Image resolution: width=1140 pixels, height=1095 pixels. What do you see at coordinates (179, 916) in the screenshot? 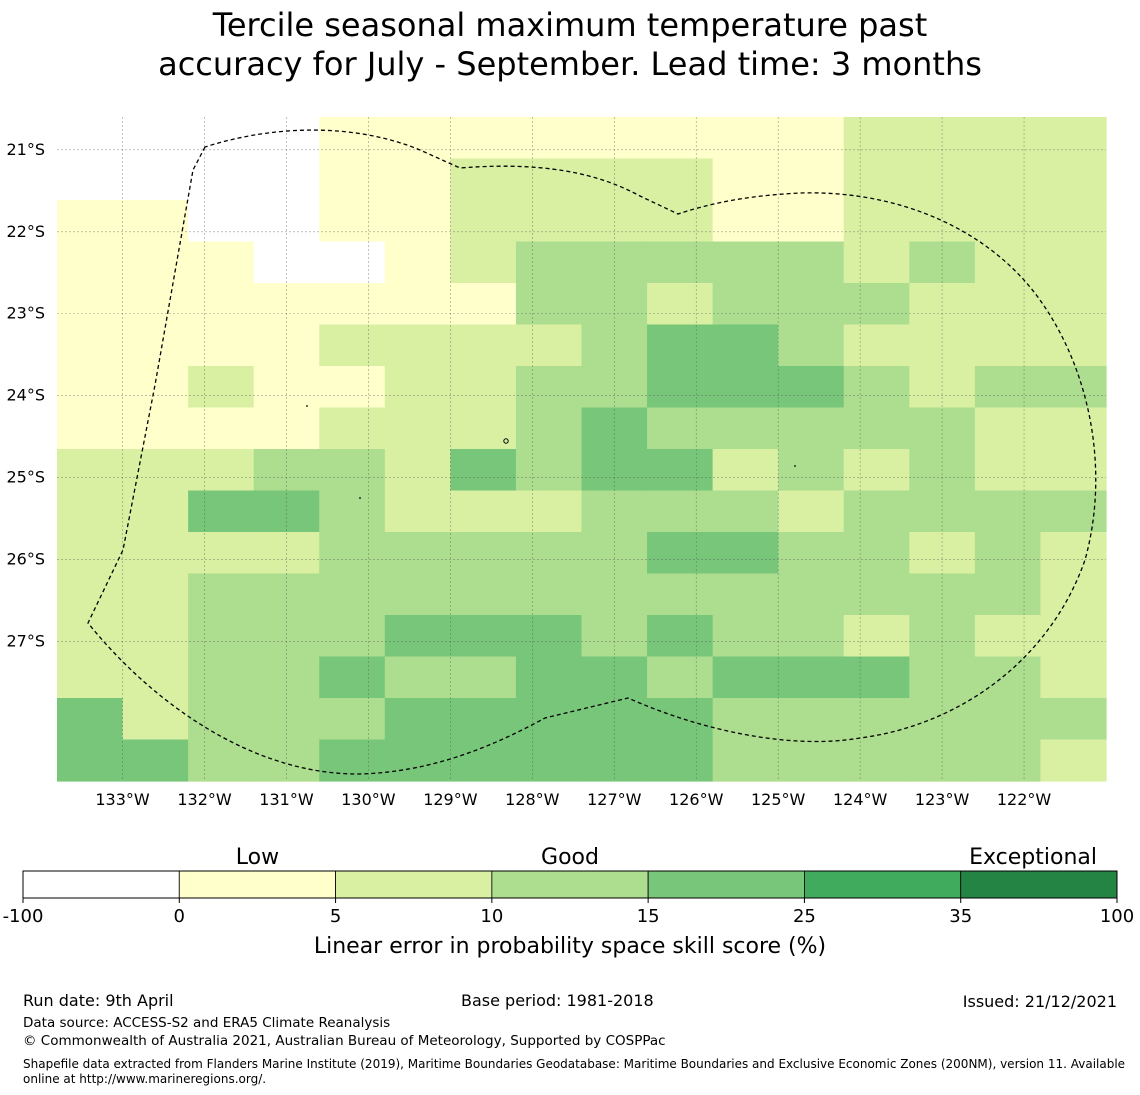
I see `colorbar-tick-label: 0` at bounding box center [179, 916].